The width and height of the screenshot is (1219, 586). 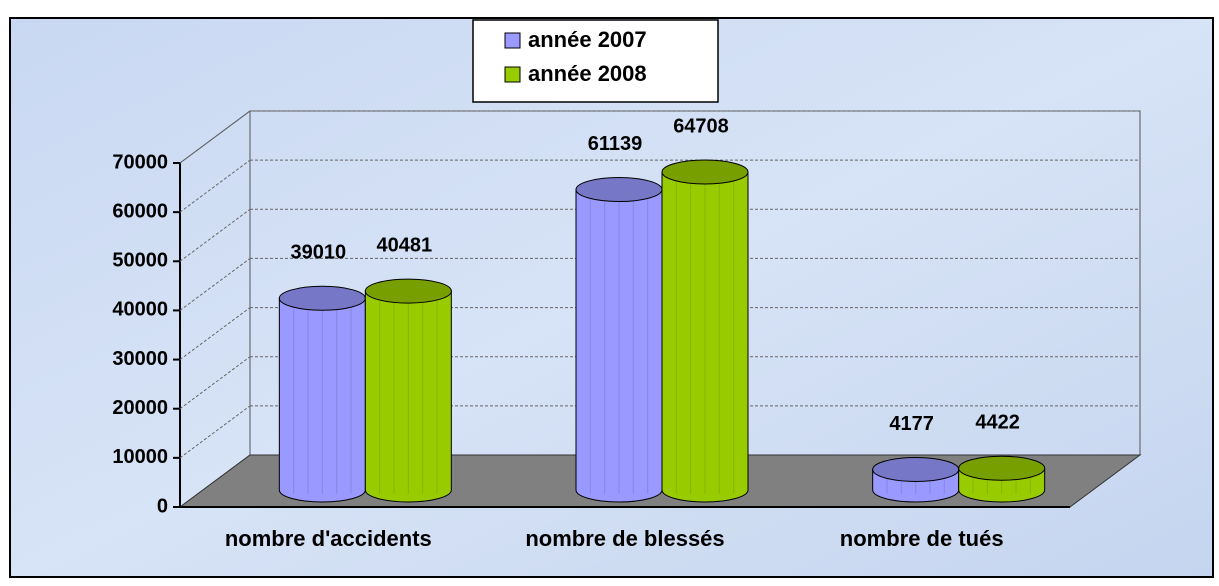 What do you see at coordinates (140, 162) in the screenshot?
I see `y-tick-label: 70000` at bounding box center [140, 162].